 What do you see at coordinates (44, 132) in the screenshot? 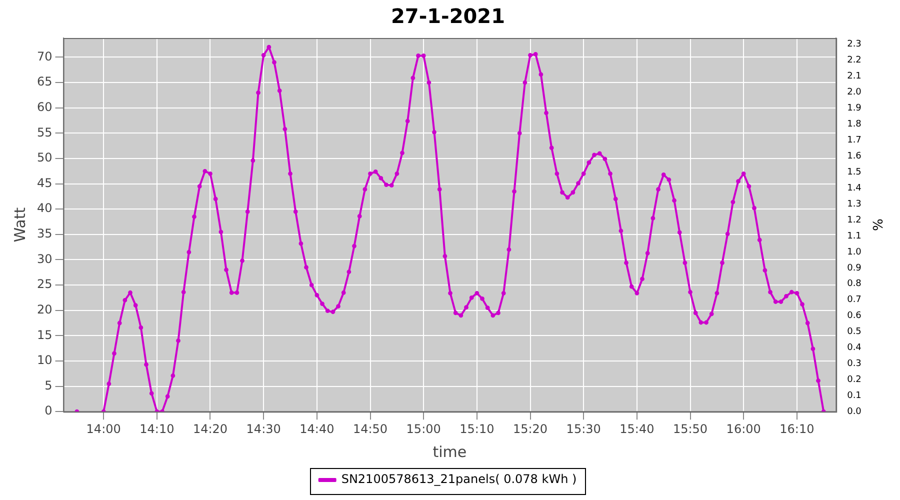
I see `y-tick-label: 55` at bounding box center [44, 132].